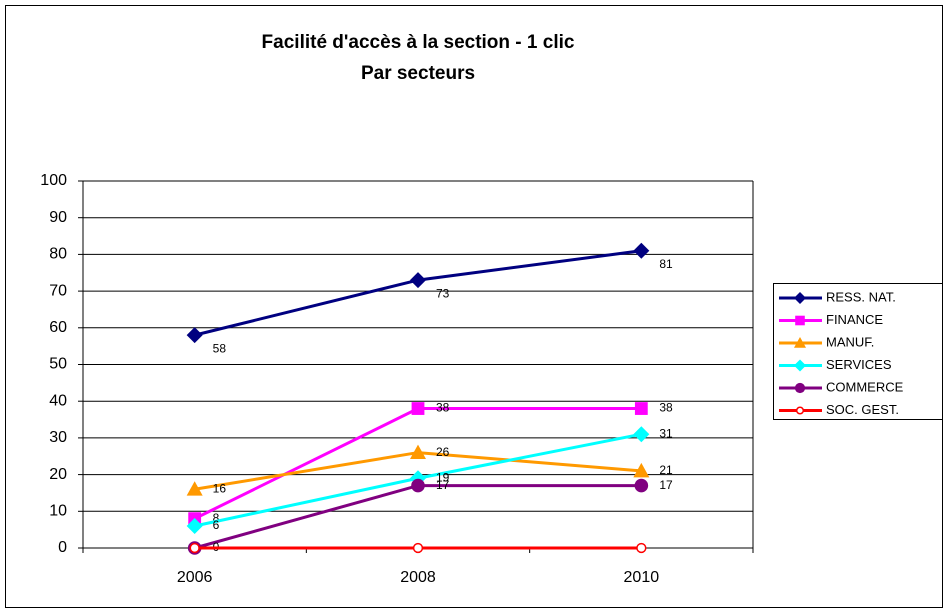 Image resolution: width=947 pixels, height=613 pixels. I want to click on chart-subtitle: Par secteurs, so click(418, 73).